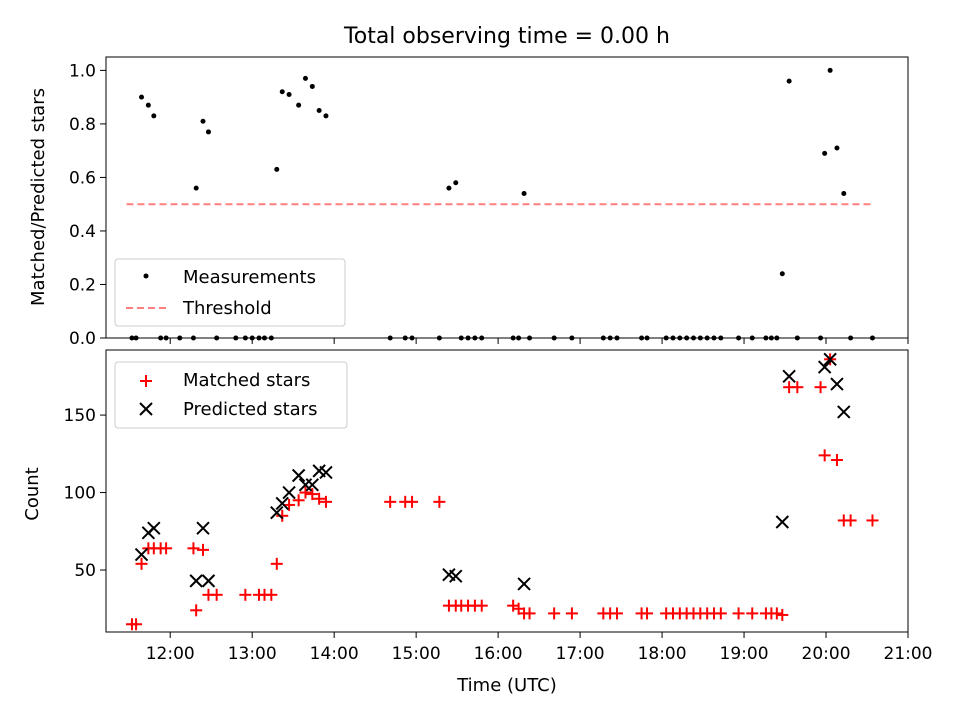 Image resolution: width=960 pixels, height=720 pixels. Describe the element at coordinates (580, 654) in the screenshot. I see `x-tick-label: 17:00` at that location.